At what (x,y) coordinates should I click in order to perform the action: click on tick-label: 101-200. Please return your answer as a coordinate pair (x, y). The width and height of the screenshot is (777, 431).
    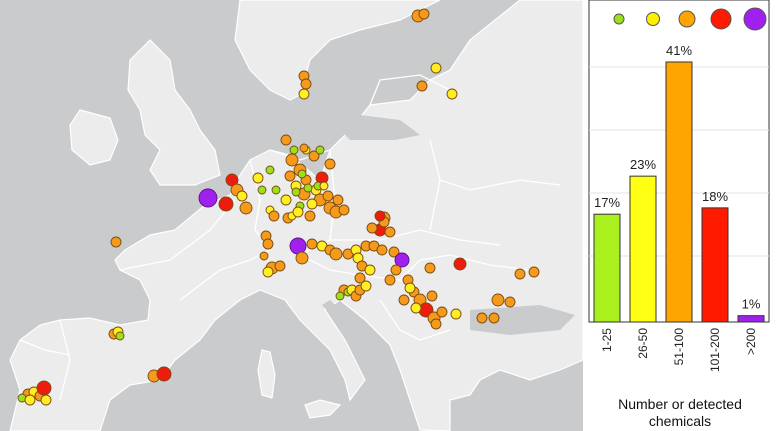
    Looking at the image, I should click on (715, 350).